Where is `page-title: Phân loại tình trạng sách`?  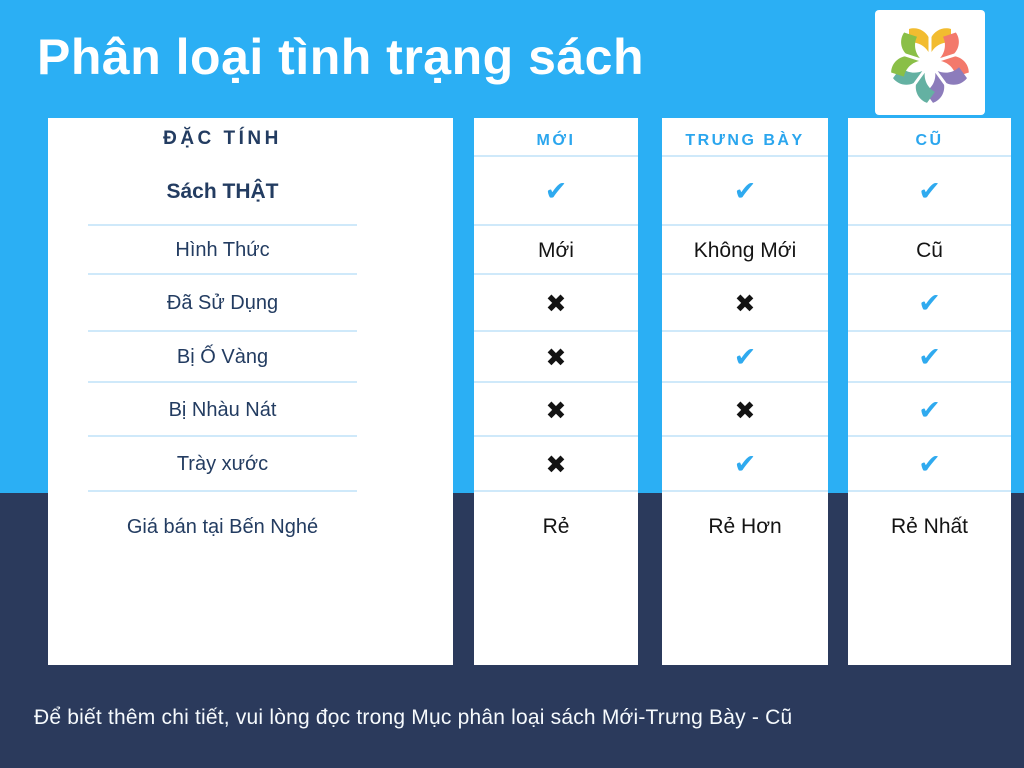 page-title: Phân loại tình trạng sách is located at coordinates (341, 57).